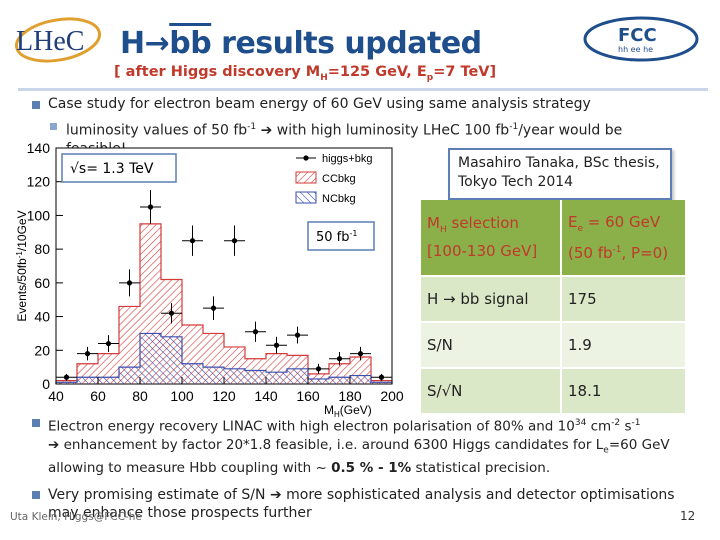 The height and width of the screenshot is (540, 720). Describe the element at coordinates (339, 199) in the screenshot. I see `legend-entry-label: NCbkg` at that location.